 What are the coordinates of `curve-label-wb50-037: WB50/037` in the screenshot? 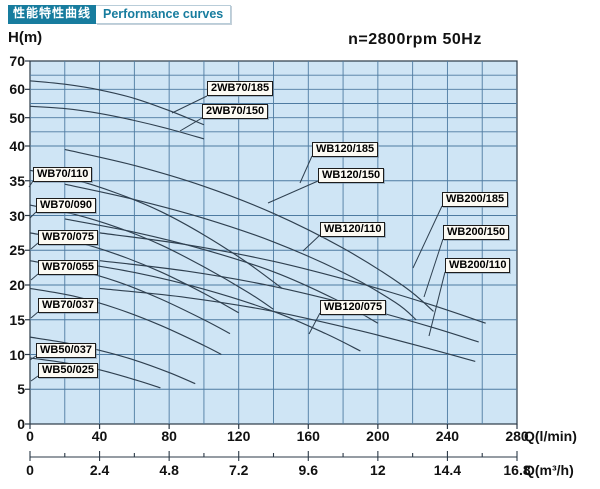 It's located at (66, 350).